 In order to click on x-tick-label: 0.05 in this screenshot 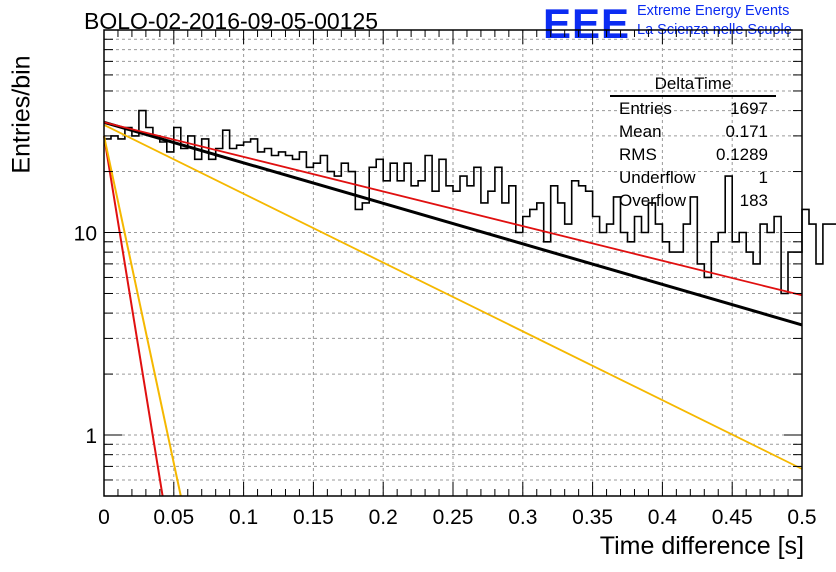, I will do `click(173, 517)`.